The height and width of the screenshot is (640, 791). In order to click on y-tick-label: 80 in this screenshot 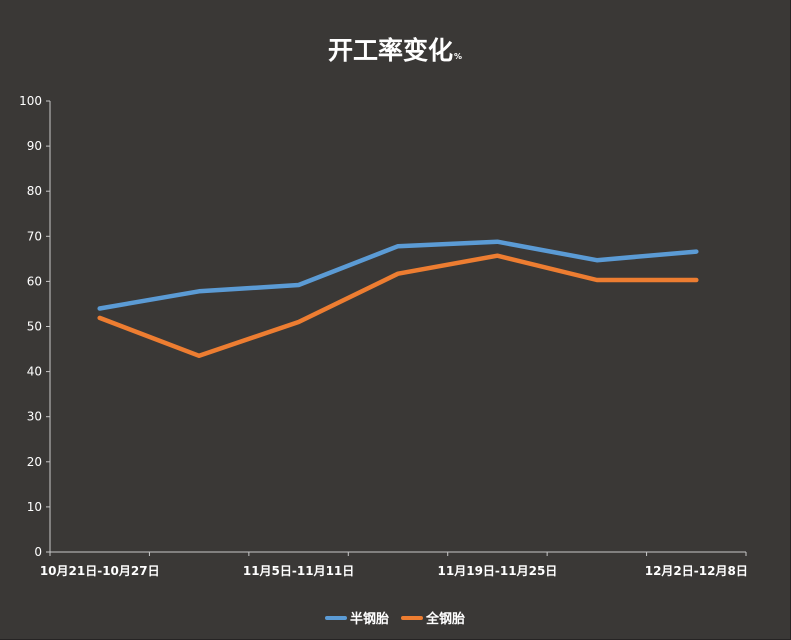, I will do `click(34, 191)`.